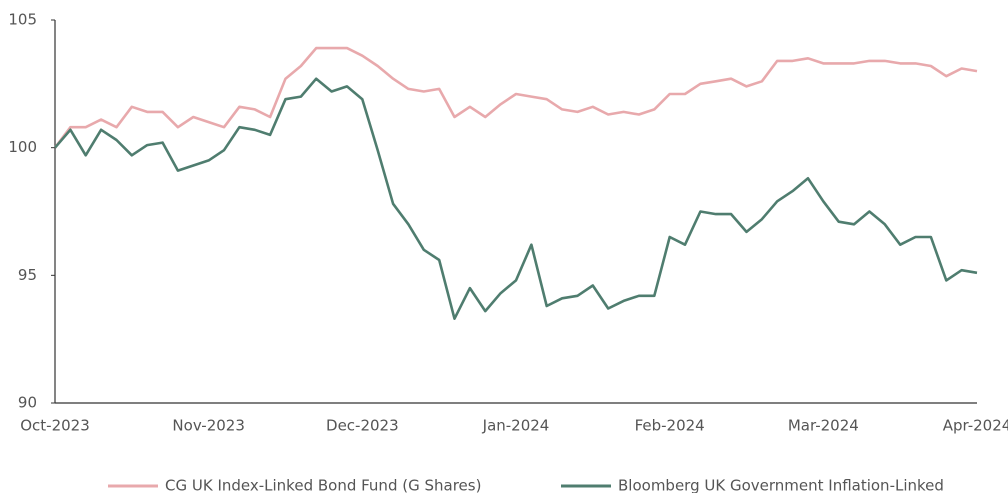  I want to click on x-tick-label: Nov-2023, so click(208, 426).